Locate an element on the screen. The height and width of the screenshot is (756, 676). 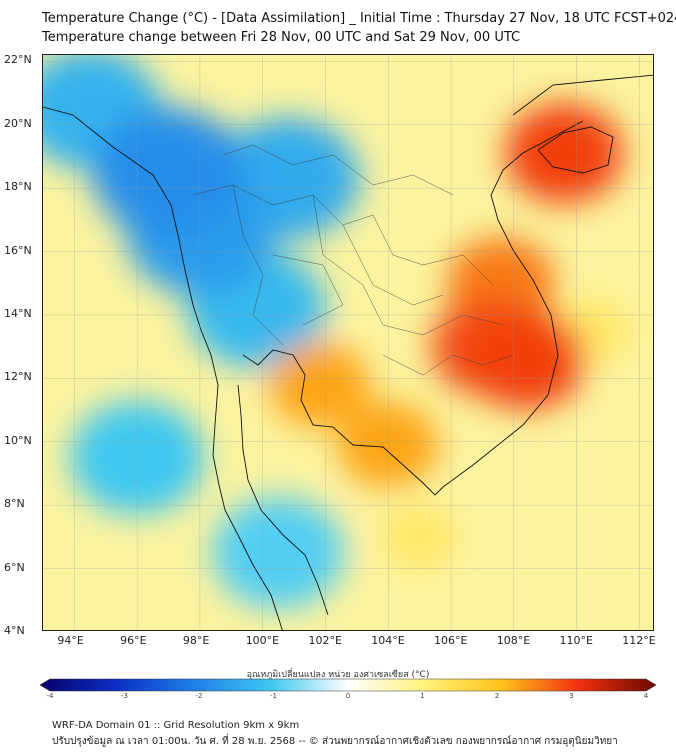
latitude-tick-label: 20°N is located at coordinates (18, 123).